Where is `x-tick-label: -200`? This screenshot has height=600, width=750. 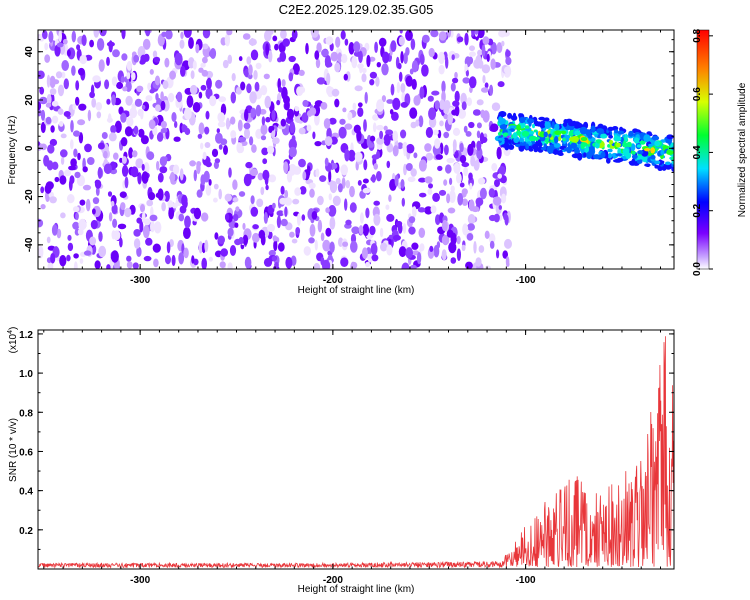 x-tick-label: -200 is located at coordinates (333, 580).